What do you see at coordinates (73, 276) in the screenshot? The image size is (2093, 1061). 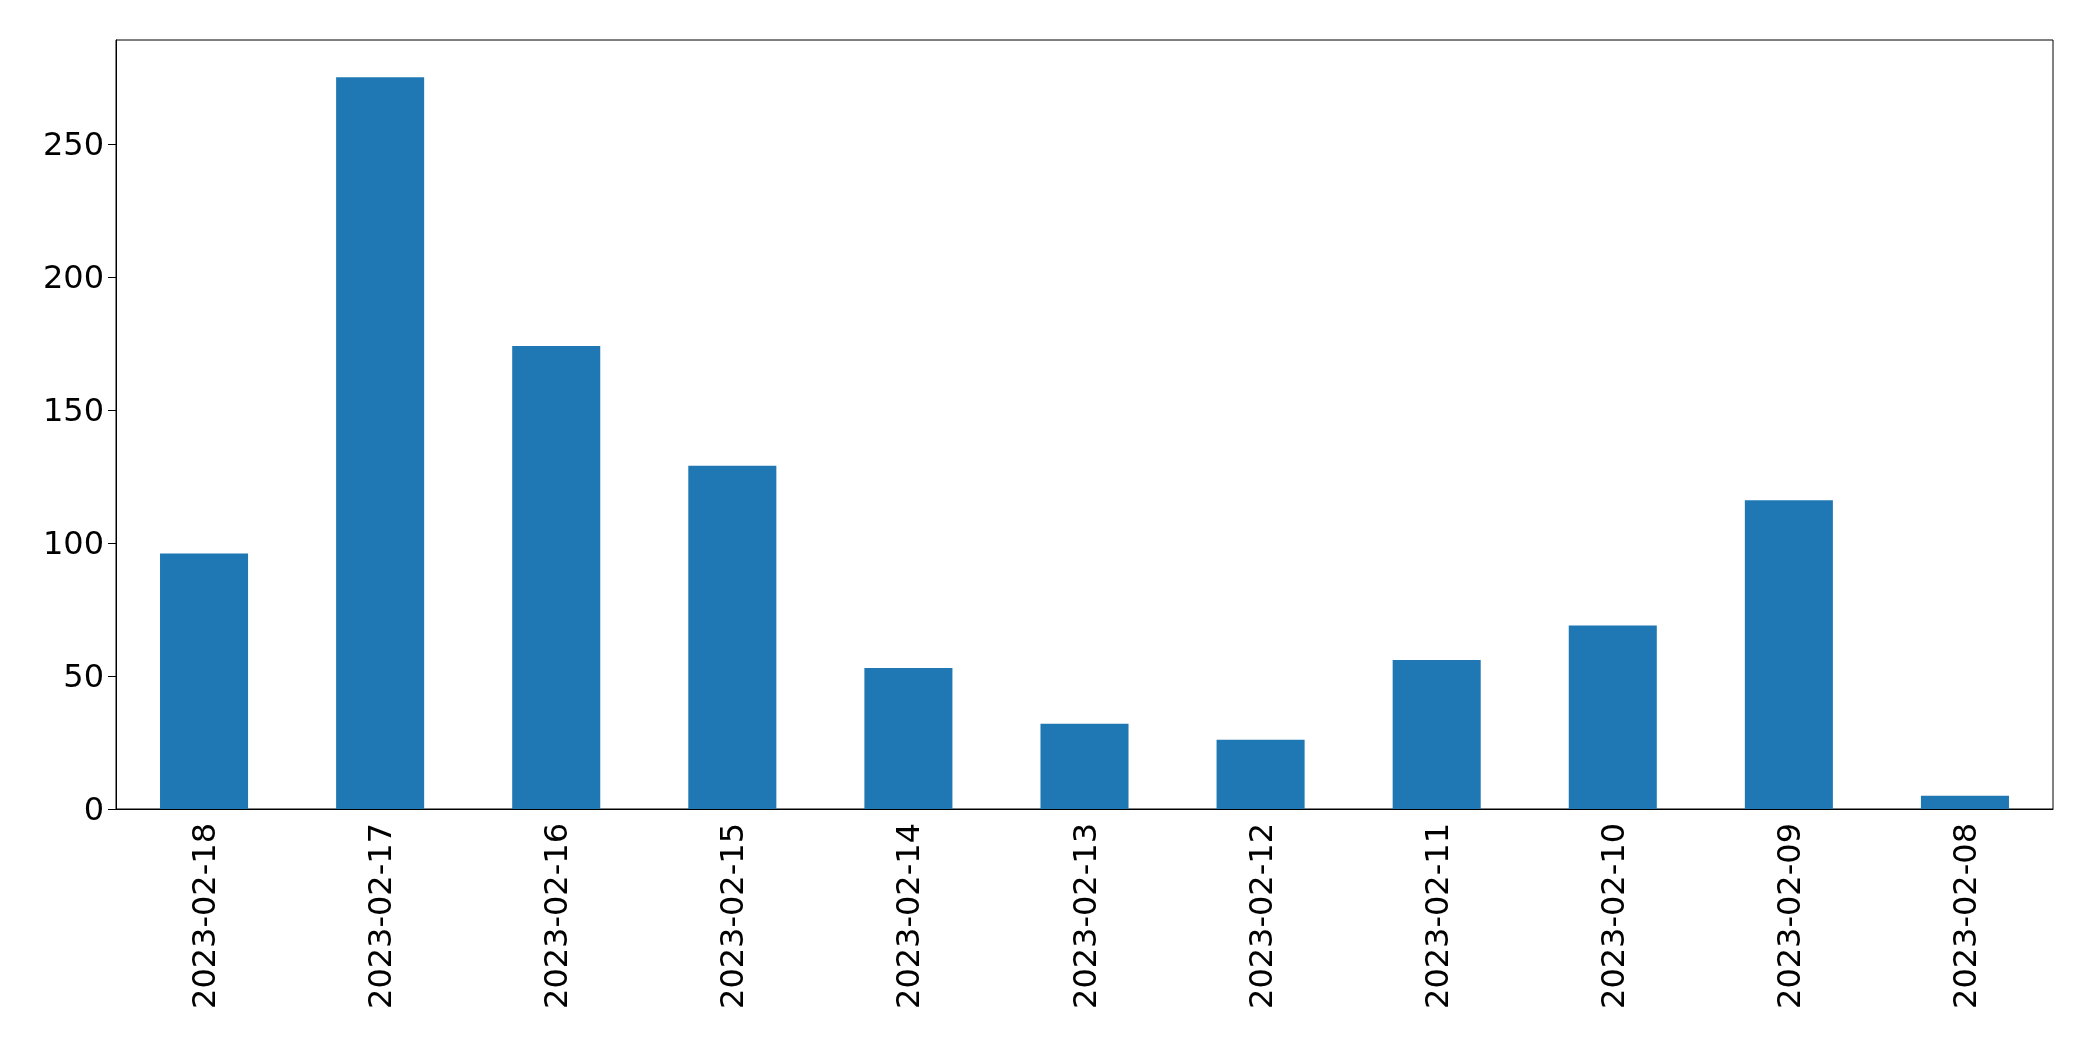 I see `y-tick-label: 200` at bounding box center [73, 276].